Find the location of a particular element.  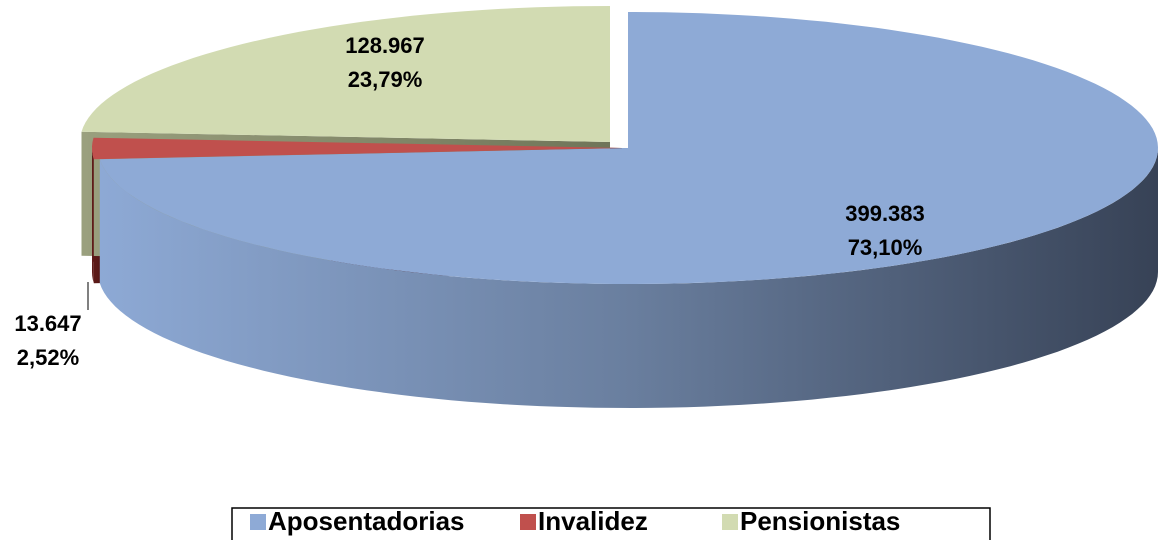

value-label: 13.647 is located at coordinates (47, 323).